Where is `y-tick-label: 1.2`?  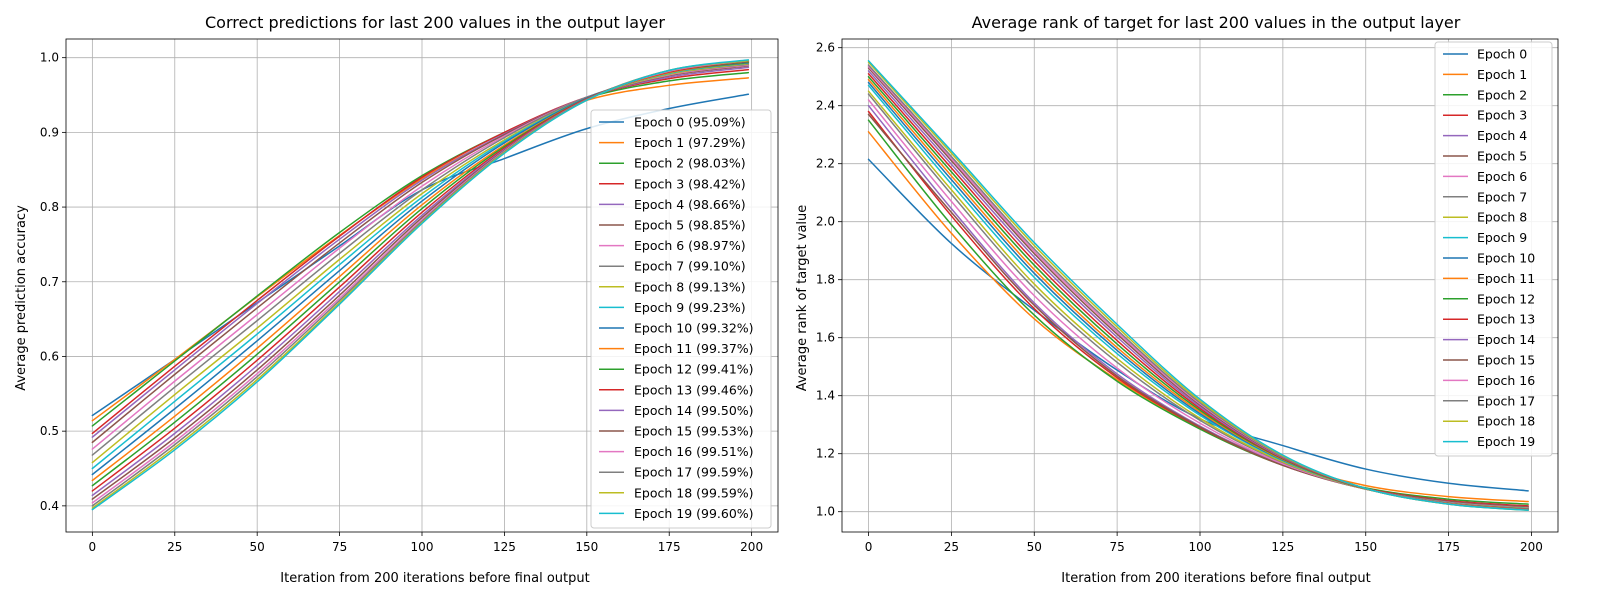 y-tick-label: 1.2 is located at coordinates (825, 454).